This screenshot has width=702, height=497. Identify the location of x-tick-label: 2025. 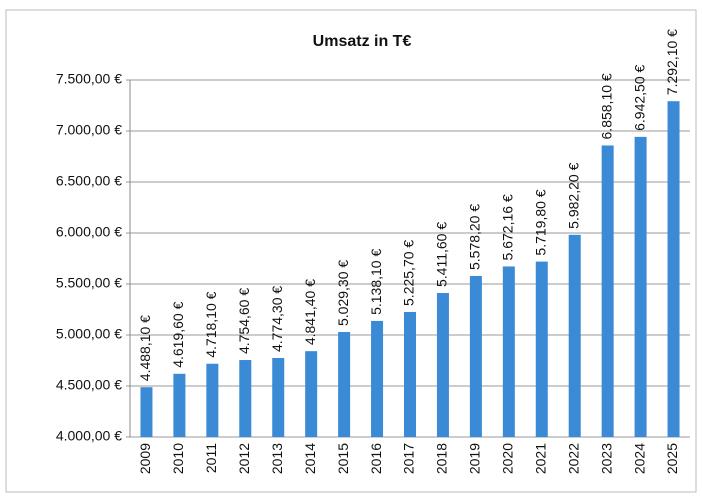
(672, 458).